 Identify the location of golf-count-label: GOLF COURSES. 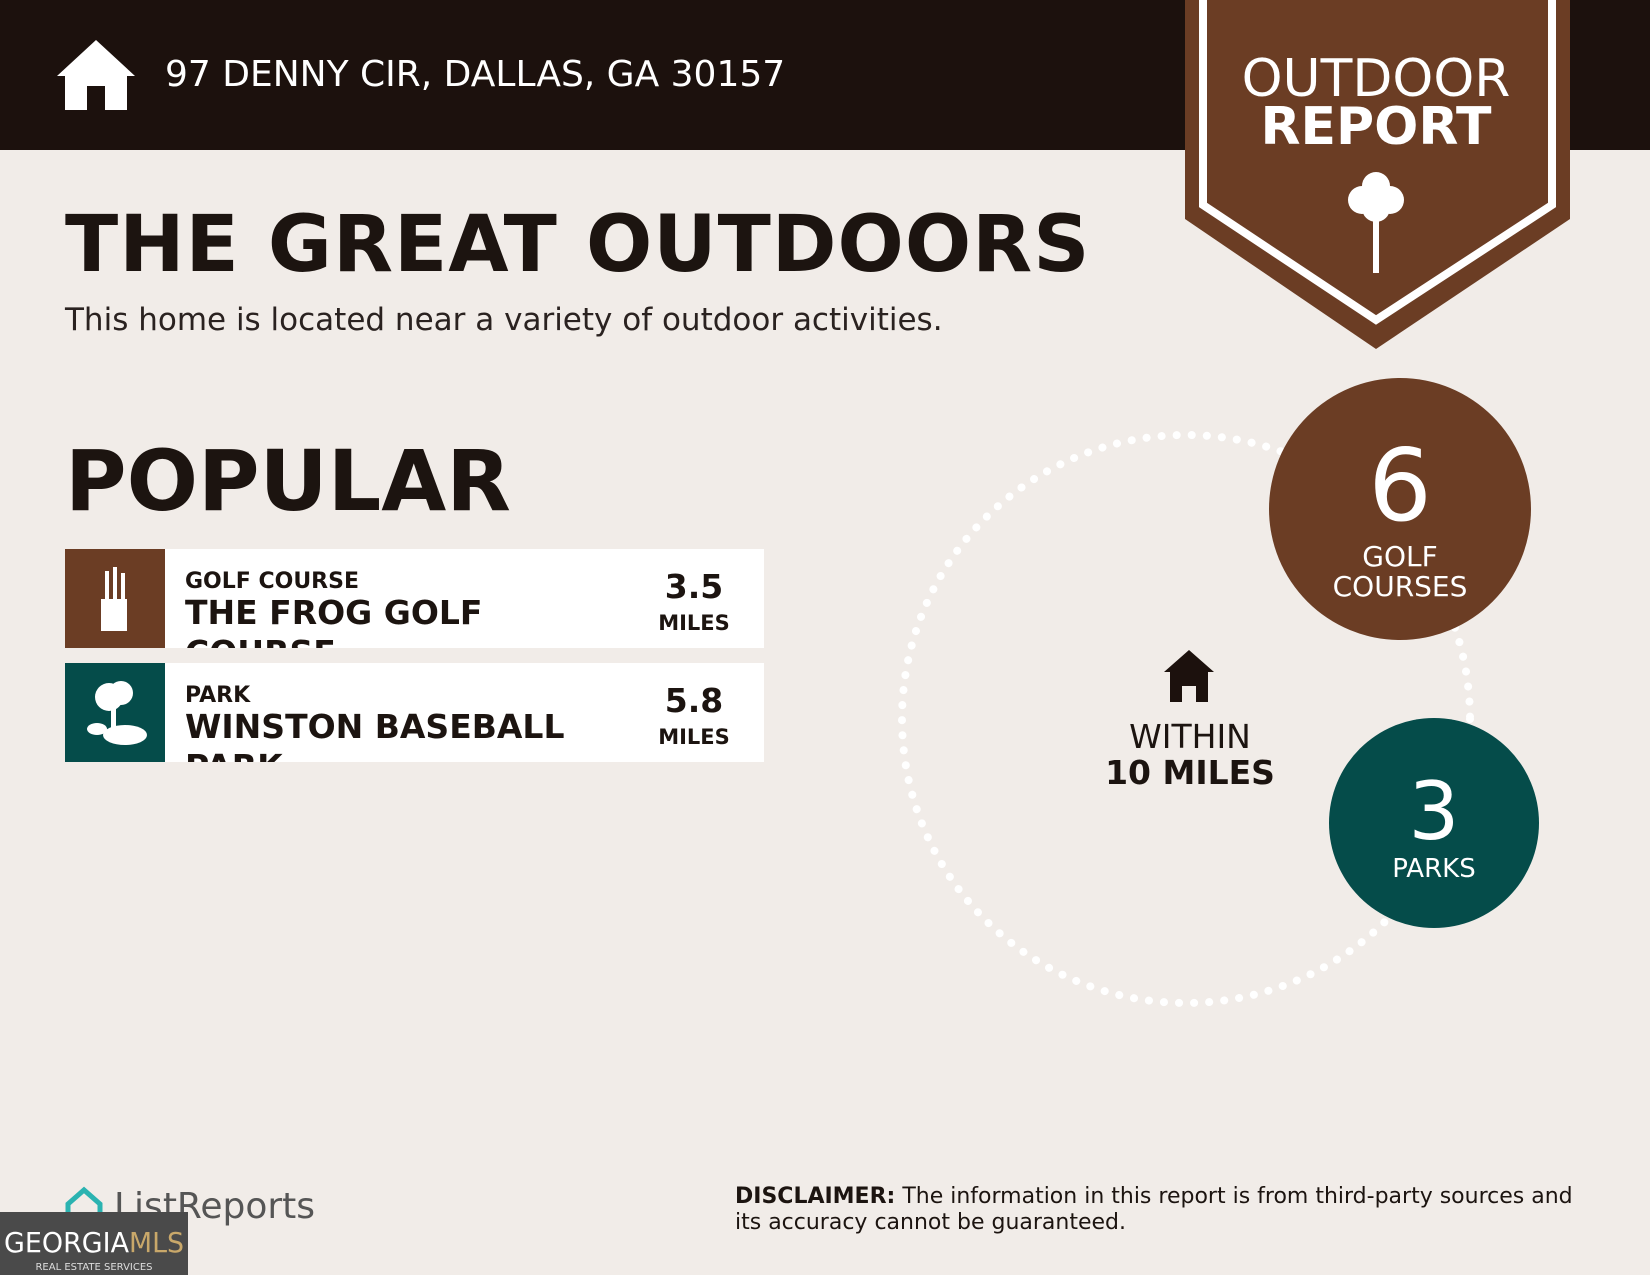
(1400, 572).